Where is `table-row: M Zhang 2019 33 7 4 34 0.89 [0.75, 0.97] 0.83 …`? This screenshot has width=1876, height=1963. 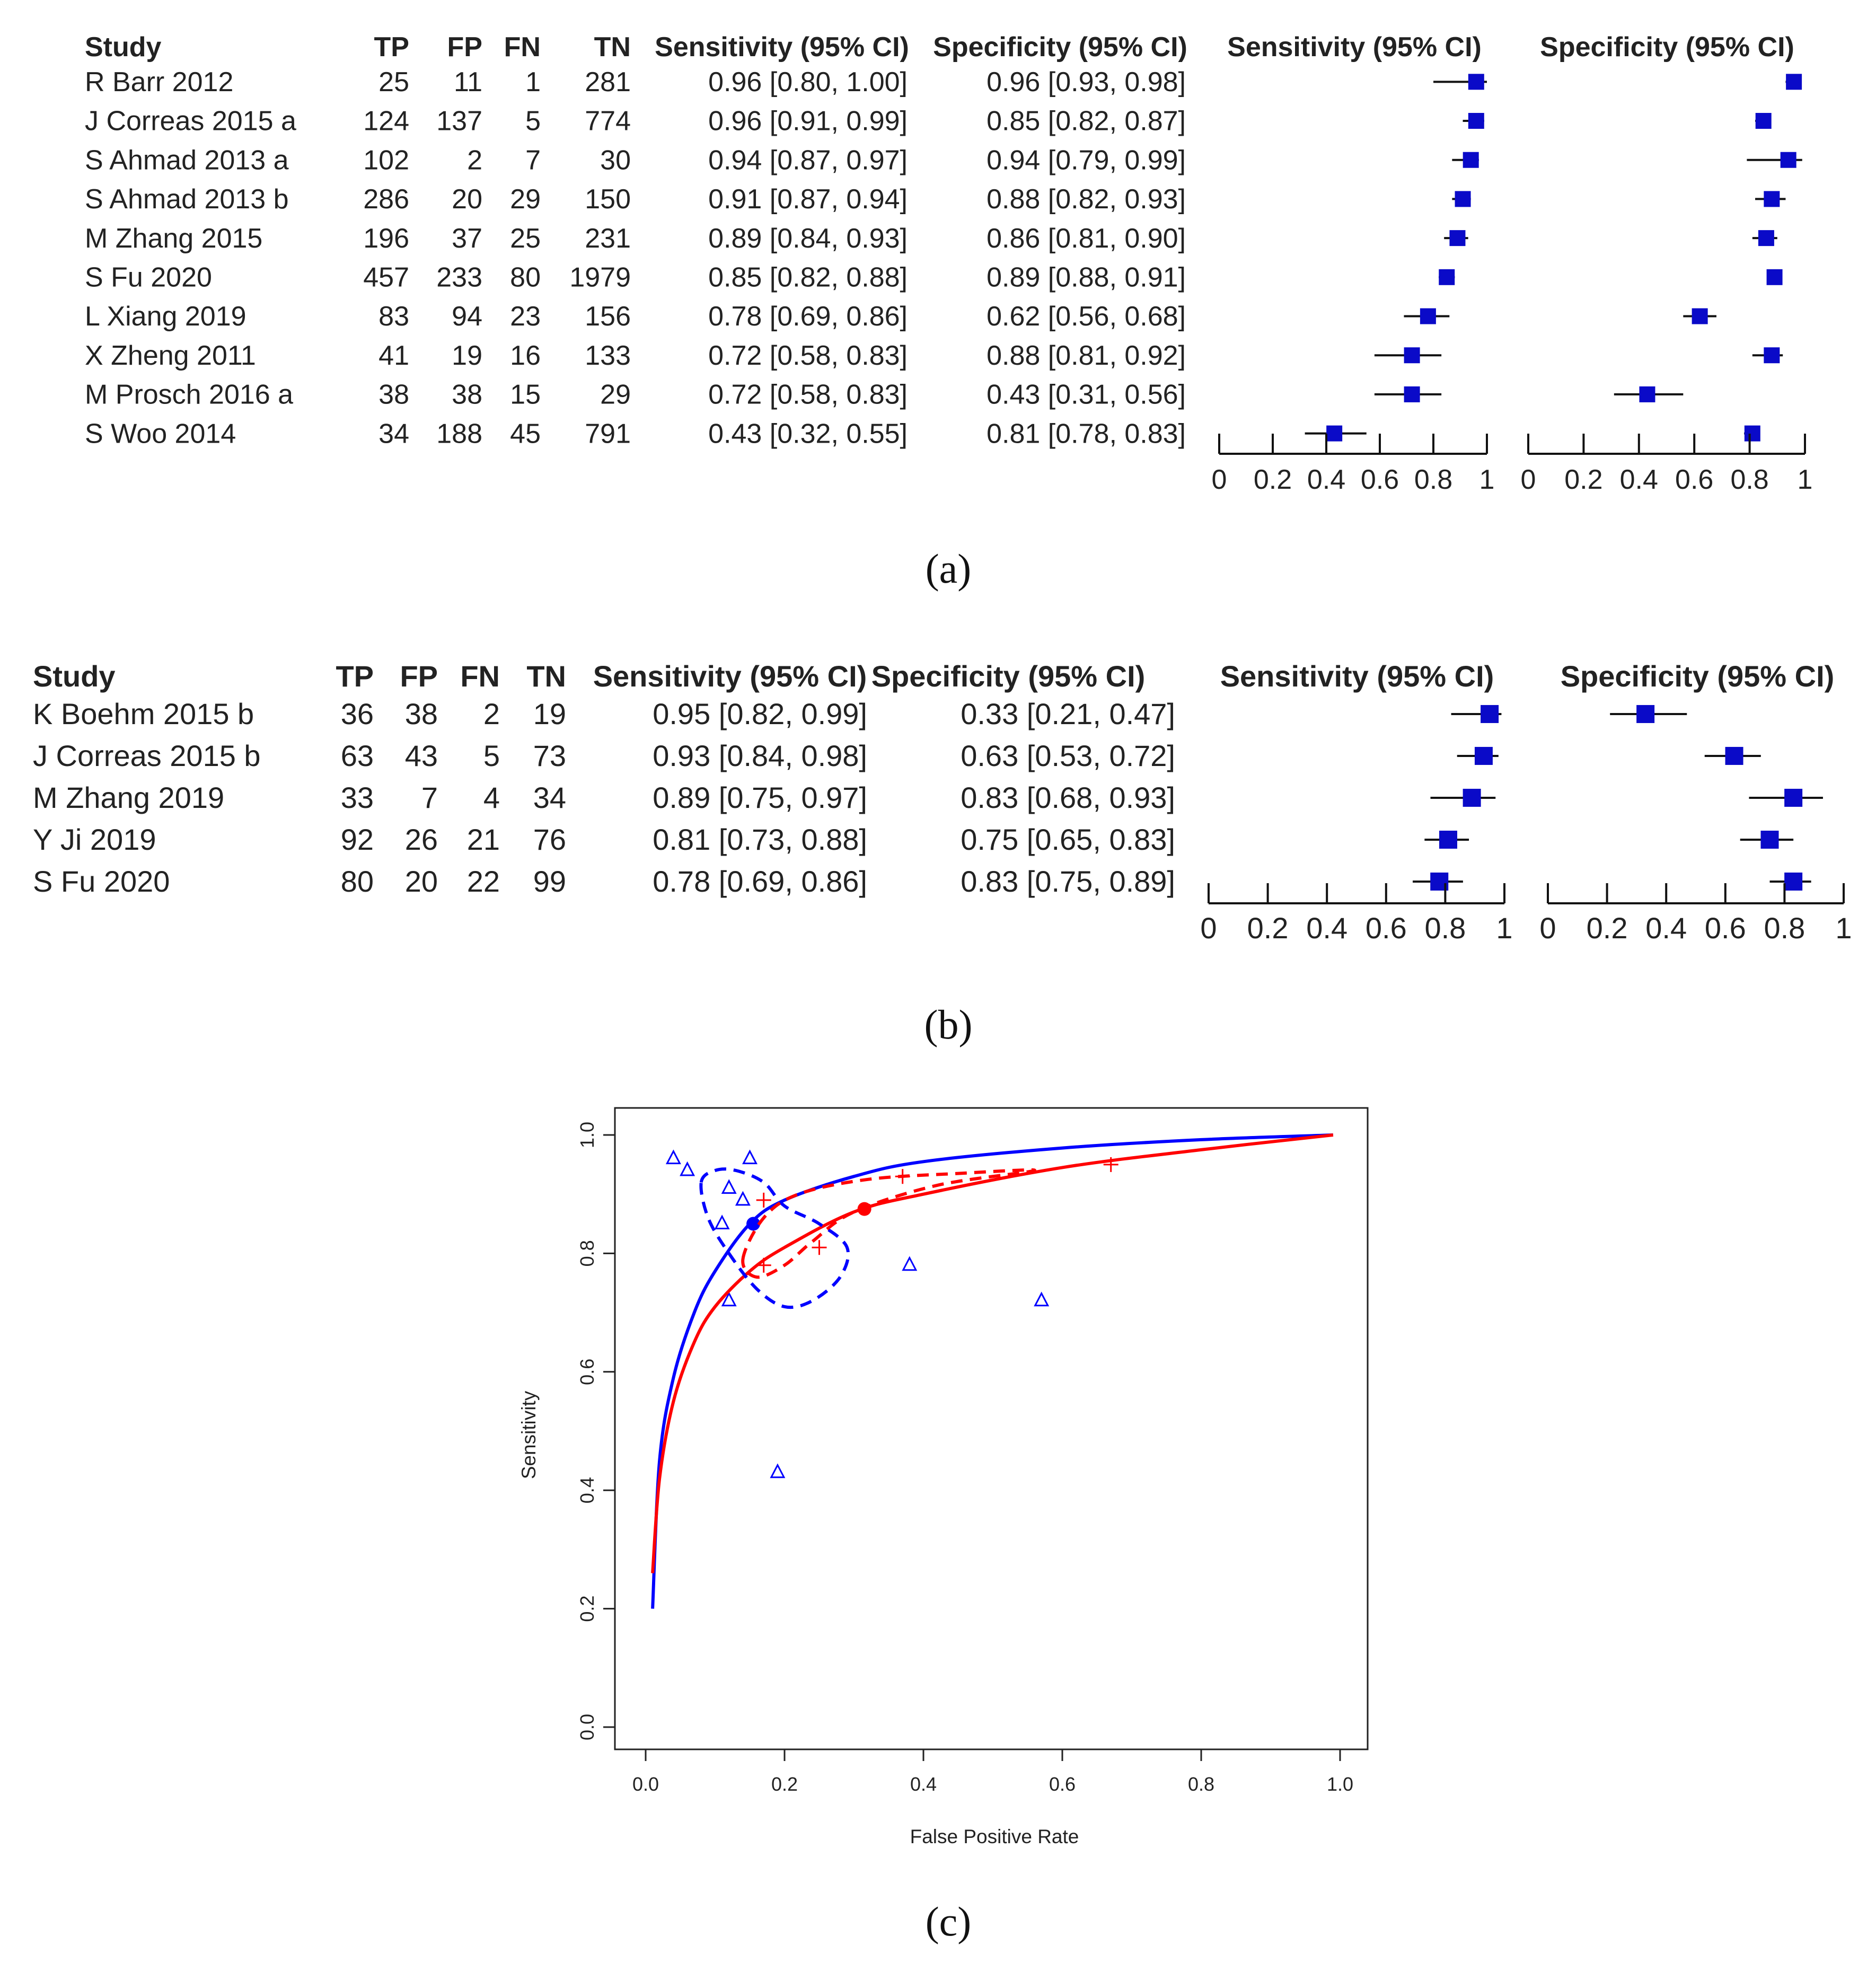
table-row: M Zhang 2019 33 7 4 34 0.89 [0.75, 0.97] 0.83 … is located at coordinates (928, 798).